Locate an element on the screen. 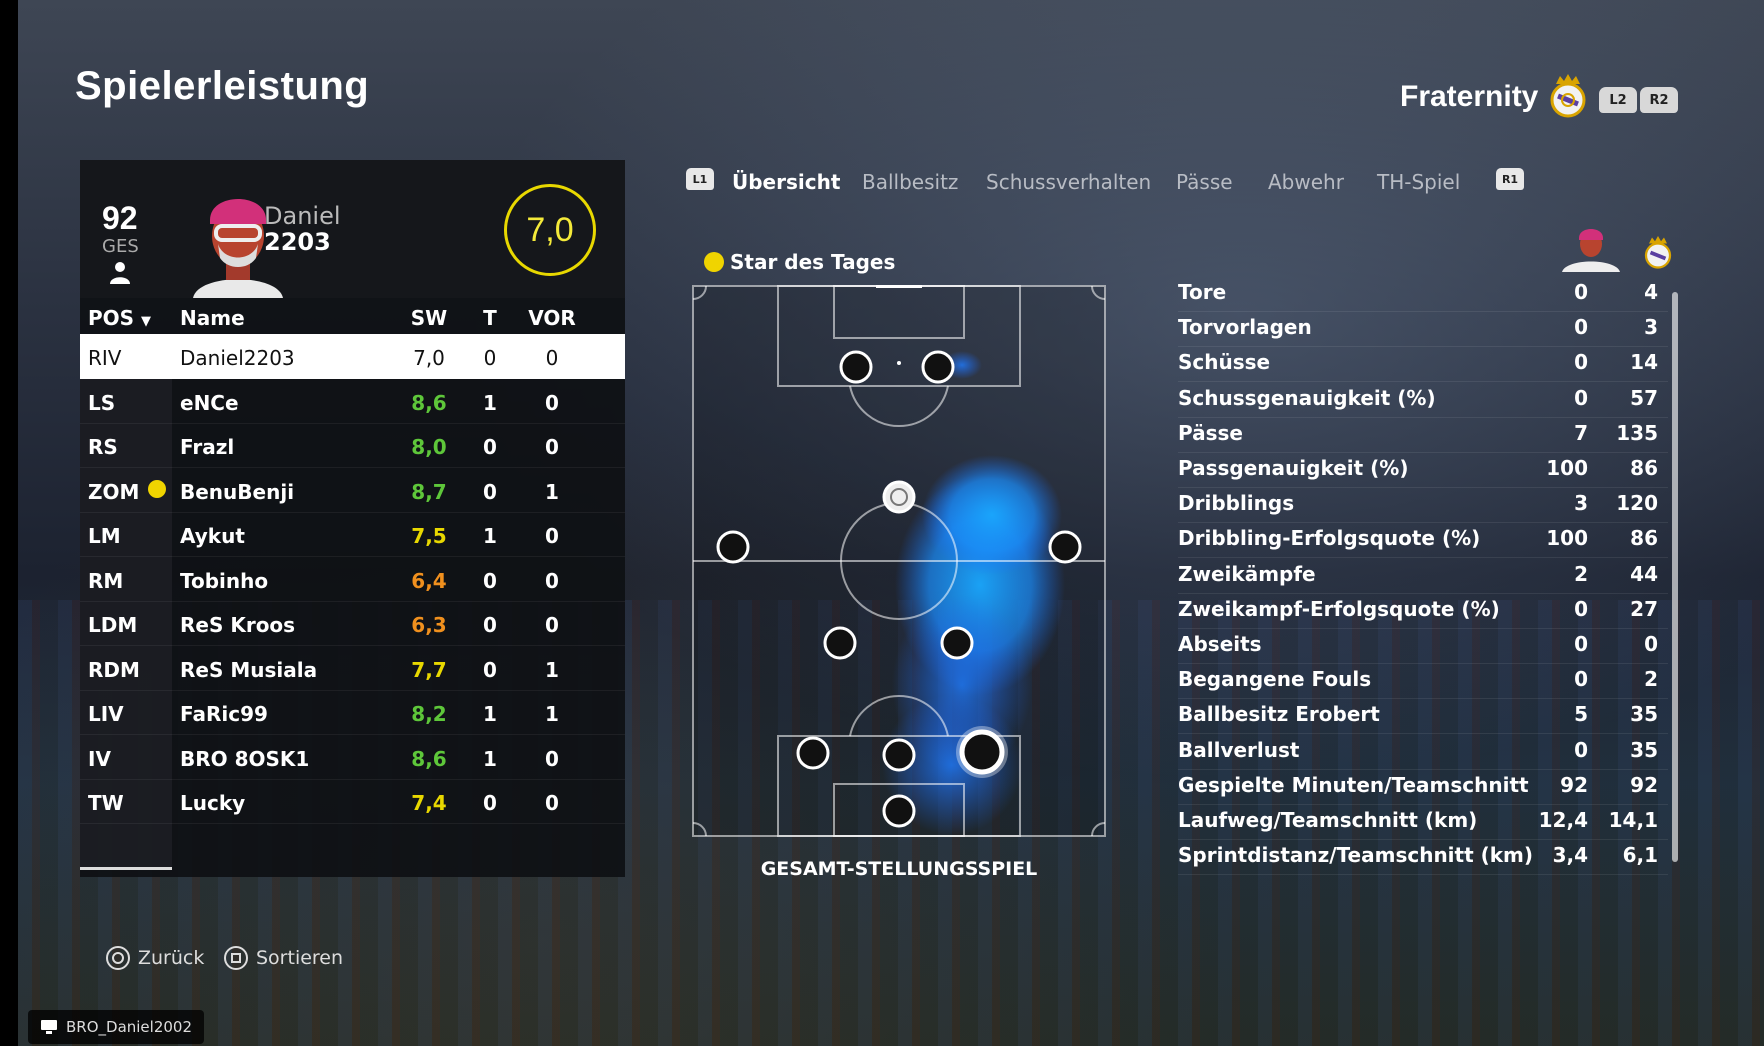 This screenshot has width=1764, height=1046. match-rating: 7,0 is located at coordinates (550, 230).